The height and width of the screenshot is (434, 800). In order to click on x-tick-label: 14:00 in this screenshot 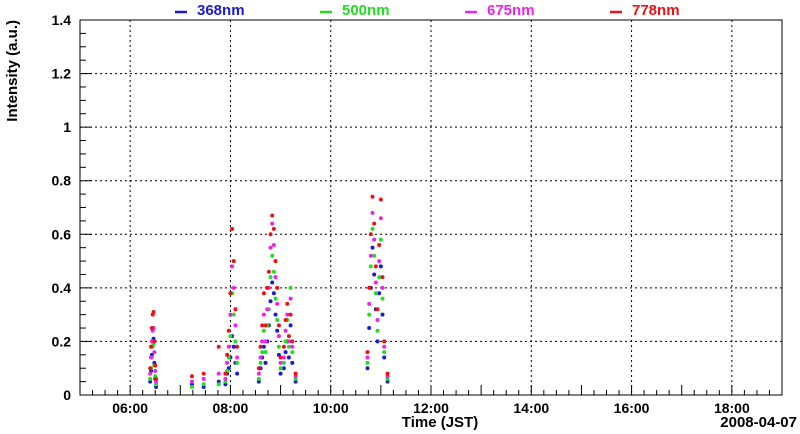, I will do `click(531, 408)`.